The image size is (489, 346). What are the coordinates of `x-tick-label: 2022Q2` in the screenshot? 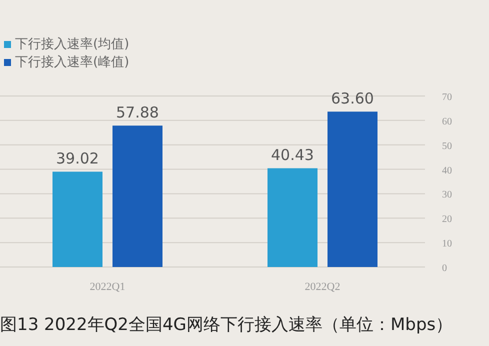 It's located at (322, 287).